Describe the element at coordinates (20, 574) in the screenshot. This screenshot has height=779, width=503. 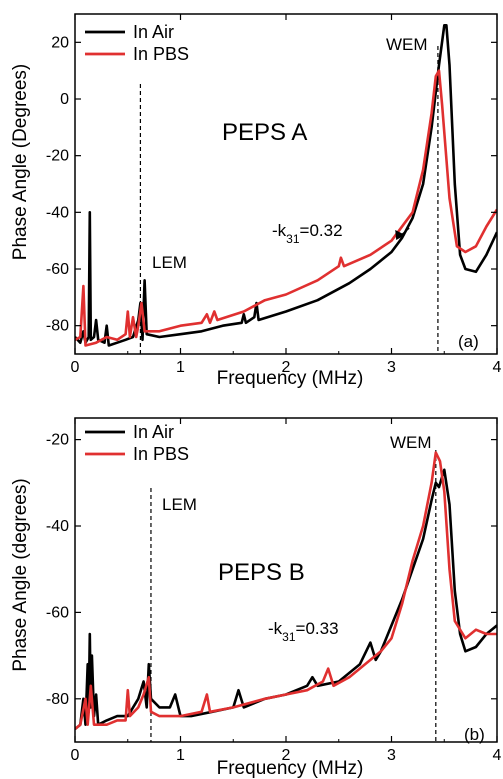
I see `y-axis-label: Phase Angle (degrees)` at that location.